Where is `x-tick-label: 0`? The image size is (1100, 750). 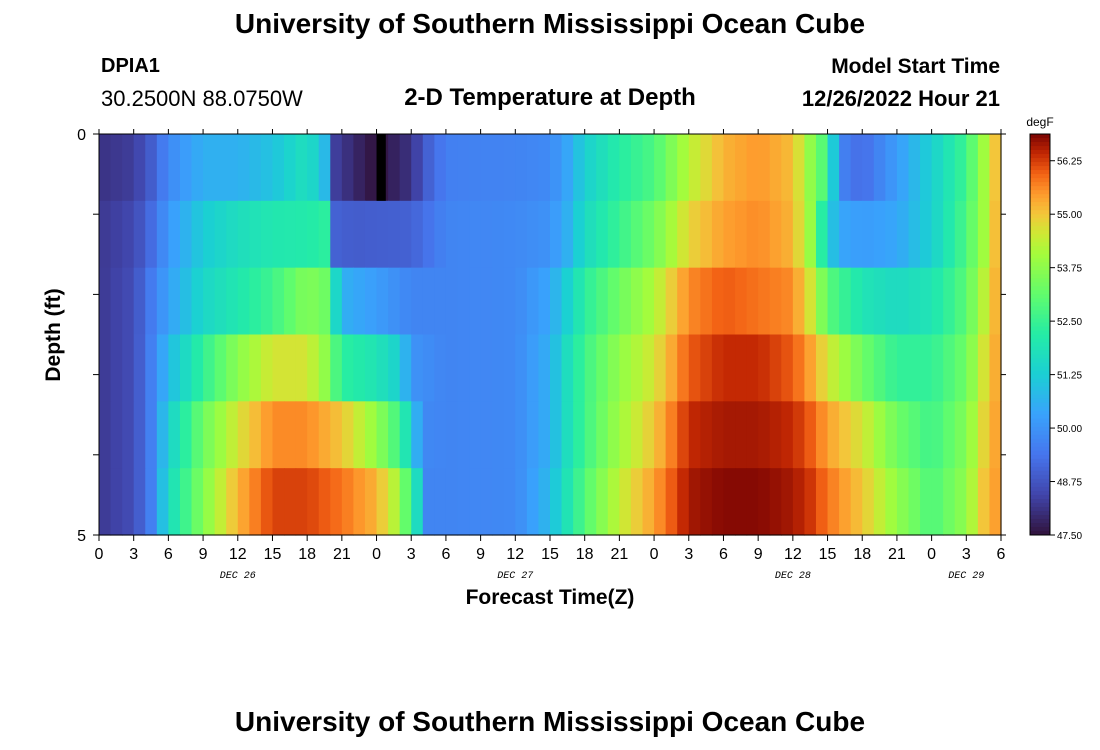
x-tick-label: 0 is located at coordinates (931, 554).